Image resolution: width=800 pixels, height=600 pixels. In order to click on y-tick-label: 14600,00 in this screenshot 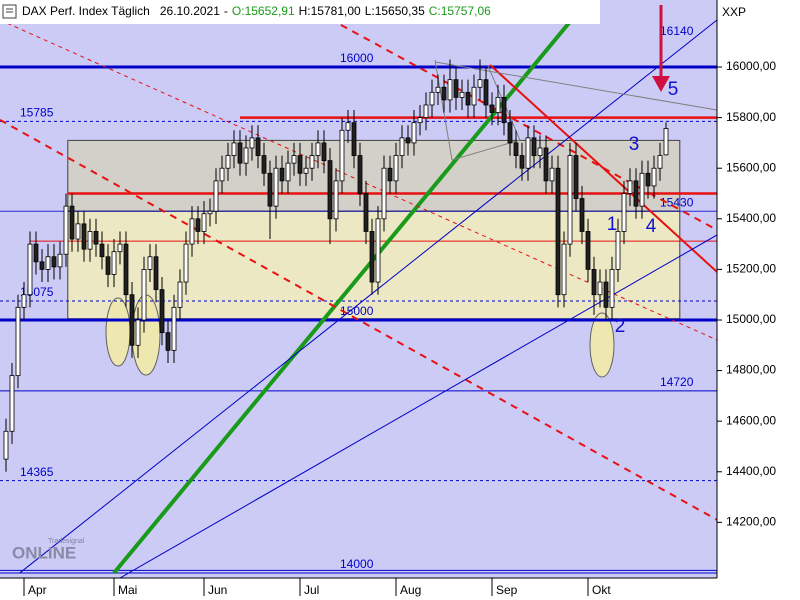, I will do `click(751, 420)`.